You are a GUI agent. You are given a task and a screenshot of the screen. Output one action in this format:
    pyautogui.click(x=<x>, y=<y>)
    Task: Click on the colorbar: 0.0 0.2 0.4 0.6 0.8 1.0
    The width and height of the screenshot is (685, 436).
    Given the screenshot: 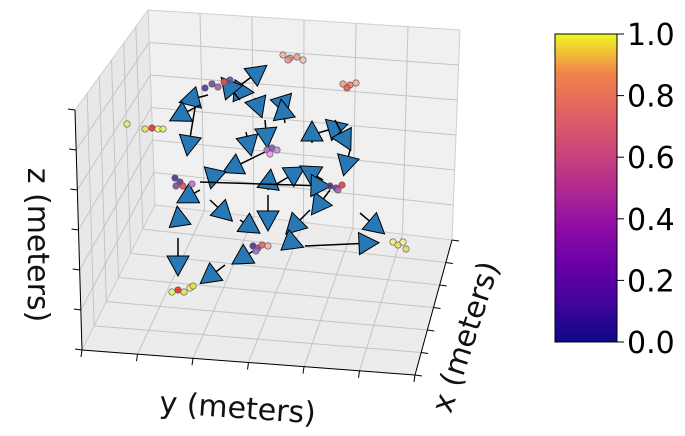 What is the action you would take?
    pyautogui.click(x=614, y=189)
    